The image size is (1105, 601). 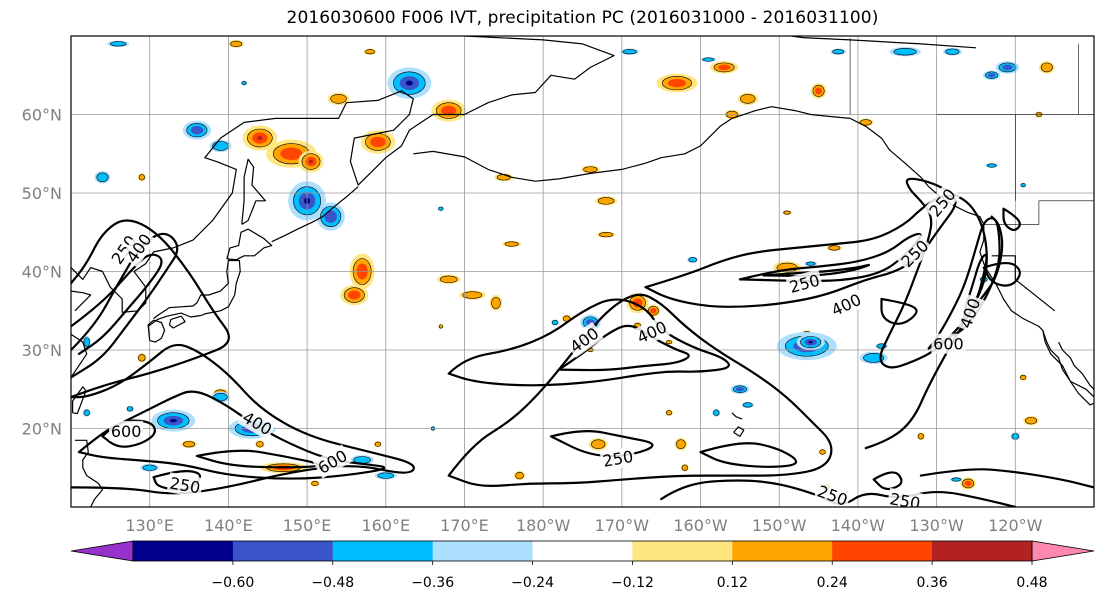 I want to click on colorbar-extend-high, so click(x=1063, y=551).